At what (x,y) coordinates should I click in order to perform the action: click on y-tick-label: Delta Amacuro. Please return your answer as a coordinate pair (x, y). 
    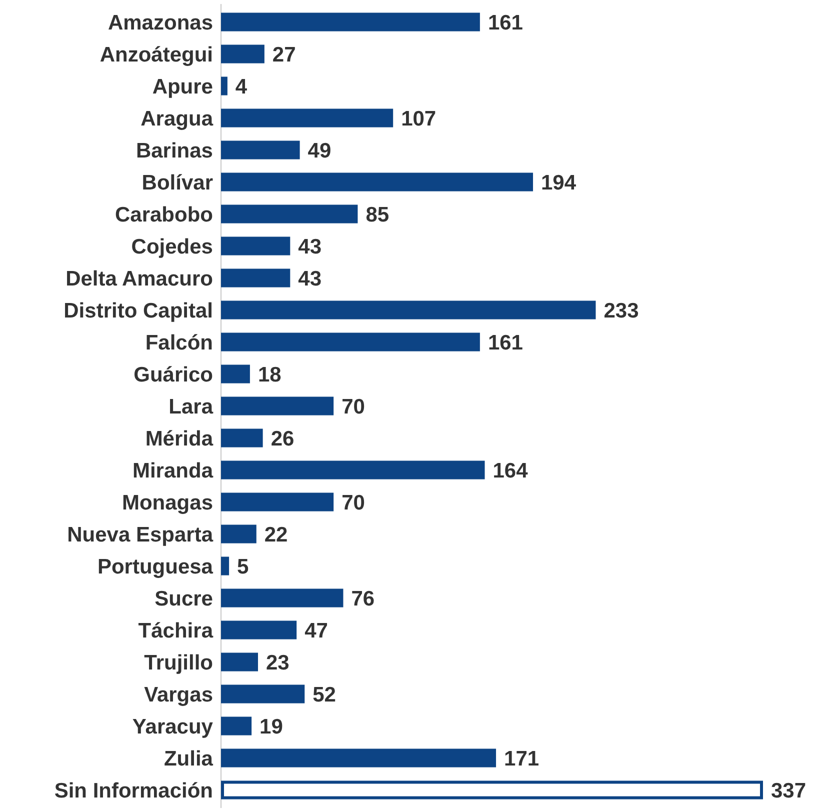
    Looking at the image, I should click on (139, 279).